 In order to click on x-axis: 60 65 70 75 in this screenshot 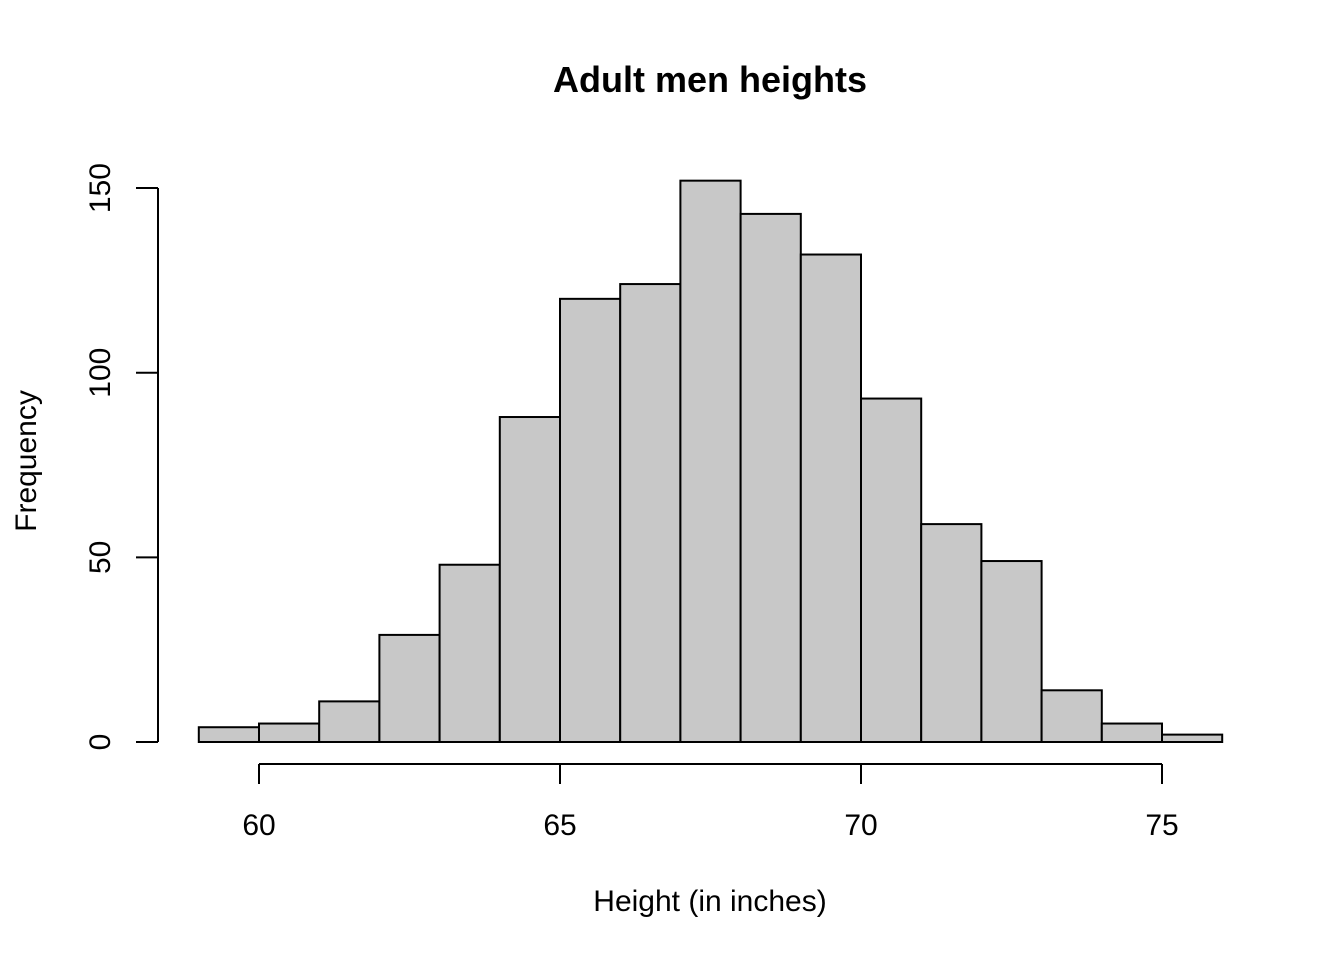, I will do `click(710, 802)`.